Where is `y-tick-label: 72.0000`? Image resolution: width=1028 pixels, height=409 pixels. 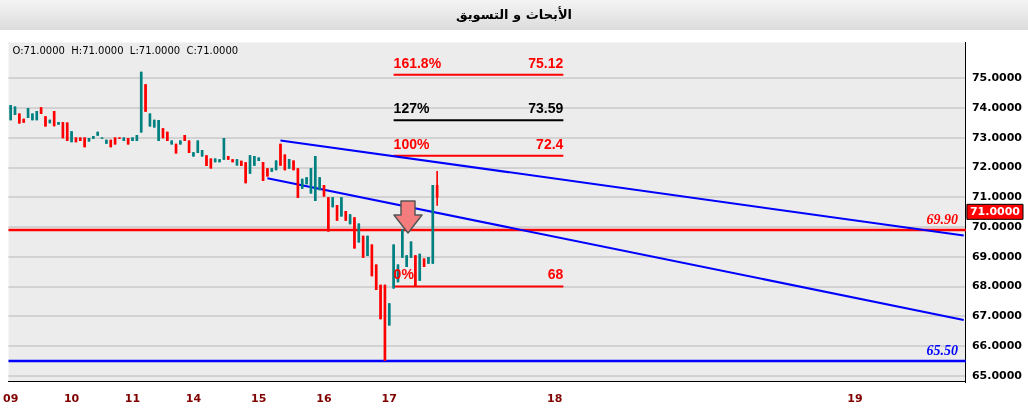
y-tick-label: 72.0000 is located at coordinates (997, 167).